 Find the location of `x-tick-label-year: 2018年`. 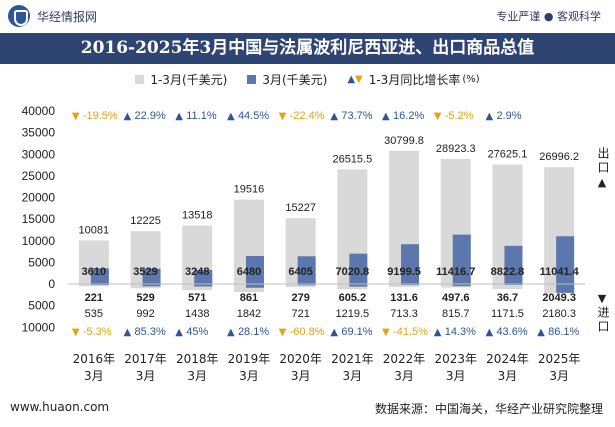

x-tick-label-year: 2018年 is located at coordinates (197, 359).